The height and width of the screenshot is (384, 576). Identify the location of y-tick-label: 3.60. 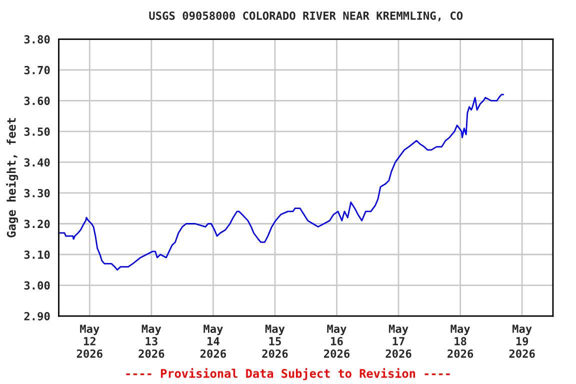
(37, 101).